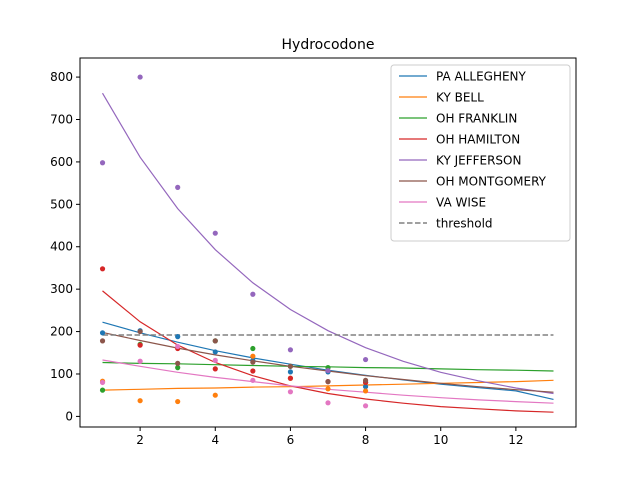 The image size is (640, 480). What do you see at coordinates (61, 332) in the screenshot?
I see `y-tick-label-200: 200` at bounding box center [61, 332].